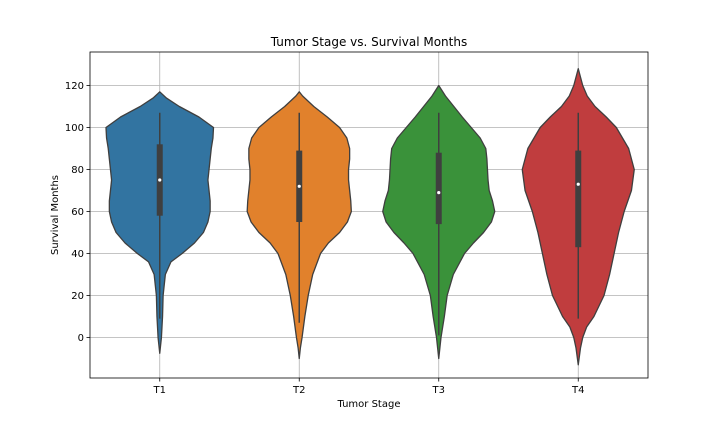 The width and height of the screenshot is (720, 432). I want to click on chart-title: Tumor Stage vs. Survival Months, so click(368, 42).